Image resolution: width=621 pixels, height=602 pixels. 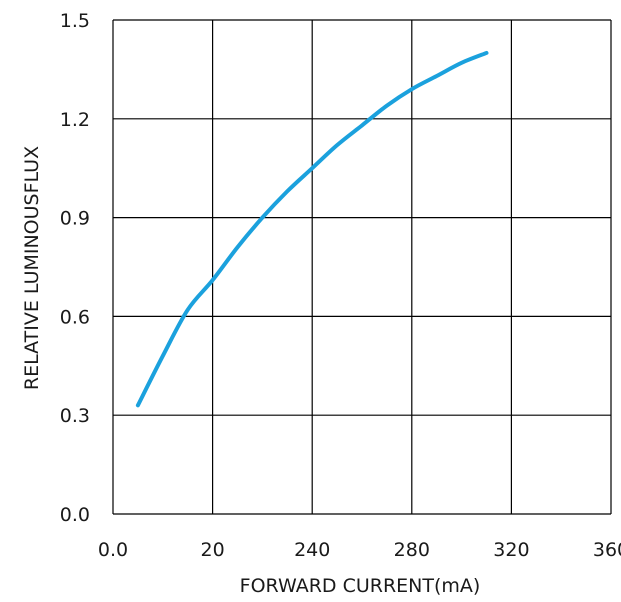 What do you see at coordinates (312, 550) in the screenshot?
I see `x-tick-label: 240` at bounding box center [312, 550].